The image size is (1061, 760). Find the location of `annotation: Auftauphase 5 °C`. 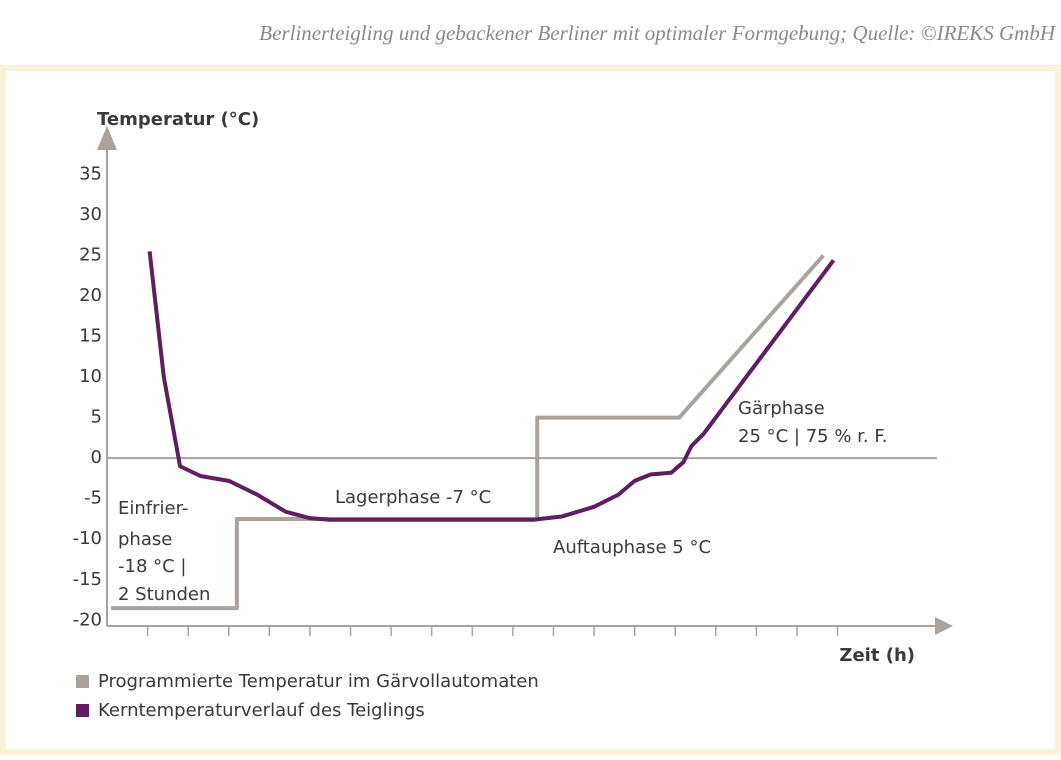

annotation: Auftauphase 5 °C is located at coordinates (632, 547).